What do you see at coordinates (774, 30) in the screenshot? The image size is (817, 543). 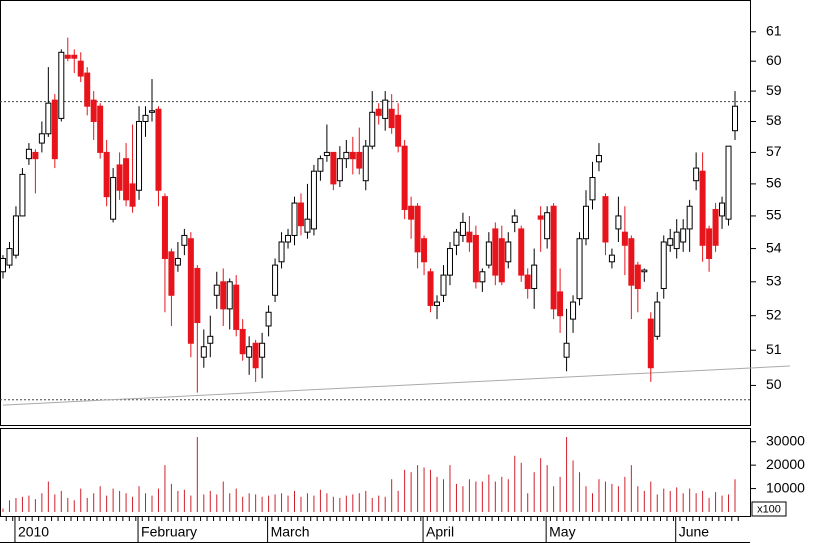 I see `y-tick-label: 61` at bounding box center [774, 30].